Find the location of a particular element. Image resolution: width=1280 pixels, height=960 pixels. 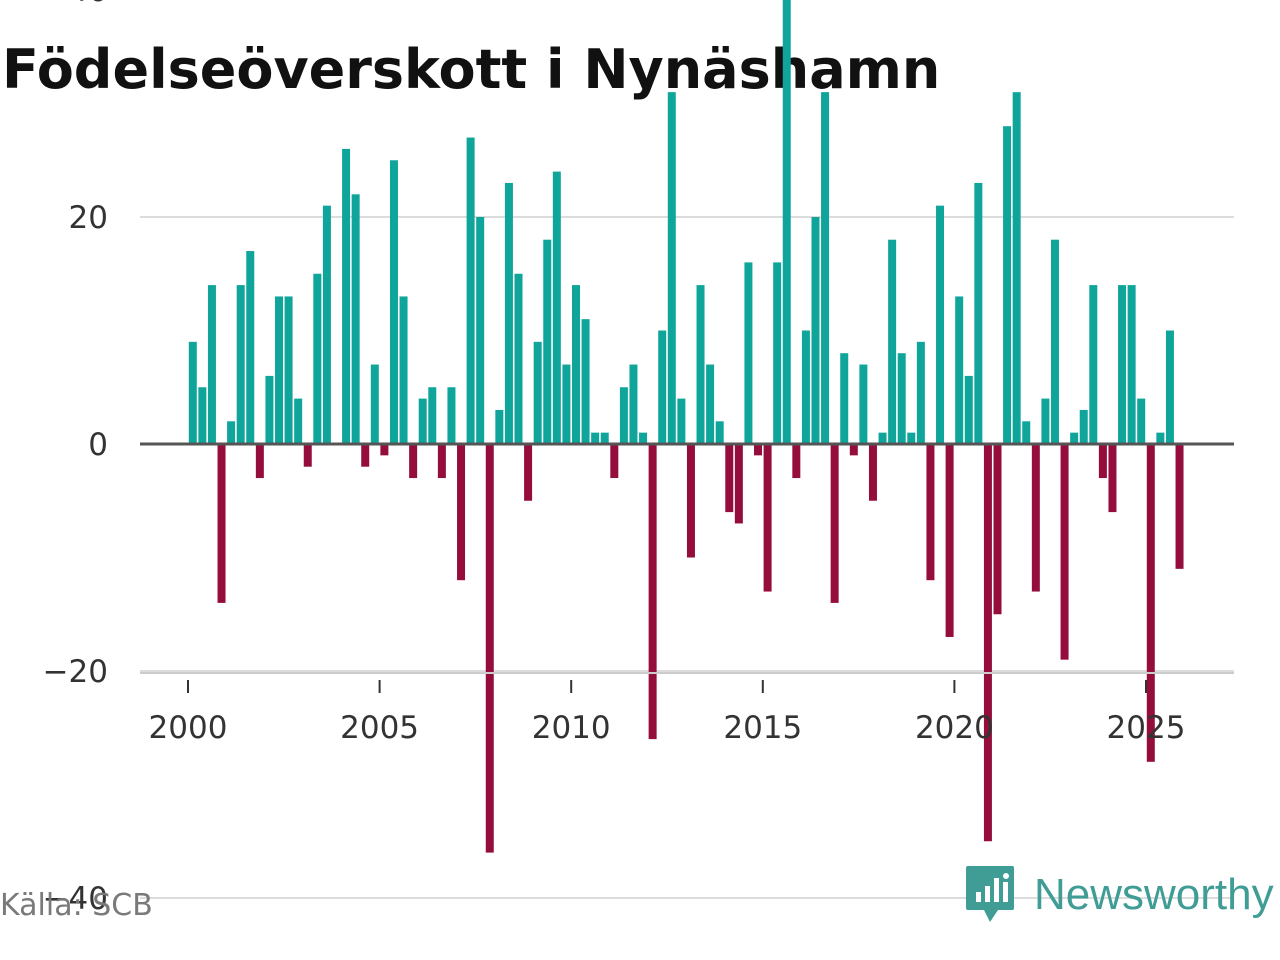

x-tick-label: 2005 is located at coordinates (379, 728).